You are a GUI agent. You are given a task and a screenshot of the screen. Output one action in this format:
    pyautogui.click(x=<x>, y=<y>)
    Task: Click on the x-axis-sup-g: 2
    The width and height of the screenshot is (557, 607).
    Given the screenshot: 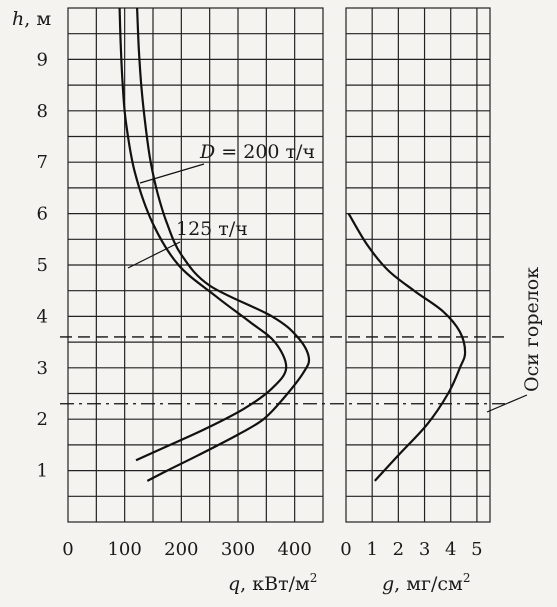 What is the action you would take?
    pyautogui.click(x=467, y=578)
    